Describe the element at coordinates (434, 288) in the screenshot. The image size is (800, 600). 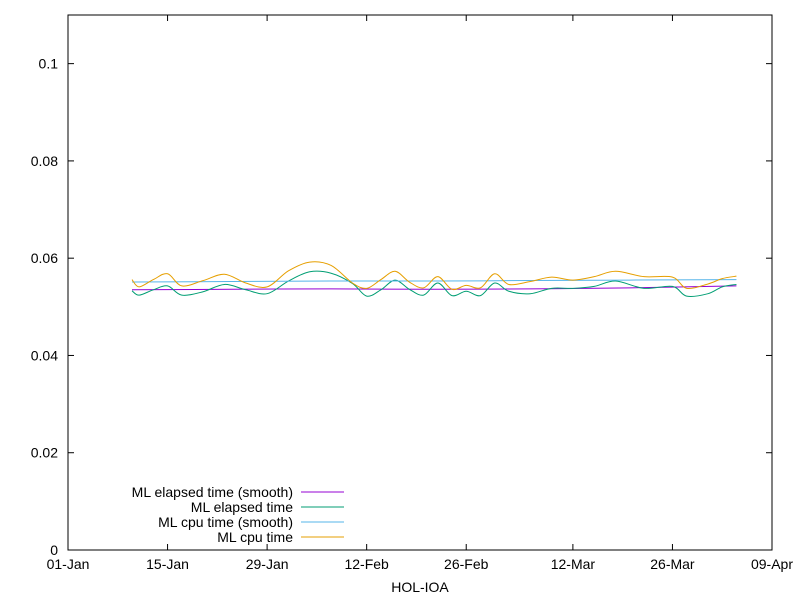
I see `series-line-ml-elapsed-time-smooth` at that location.